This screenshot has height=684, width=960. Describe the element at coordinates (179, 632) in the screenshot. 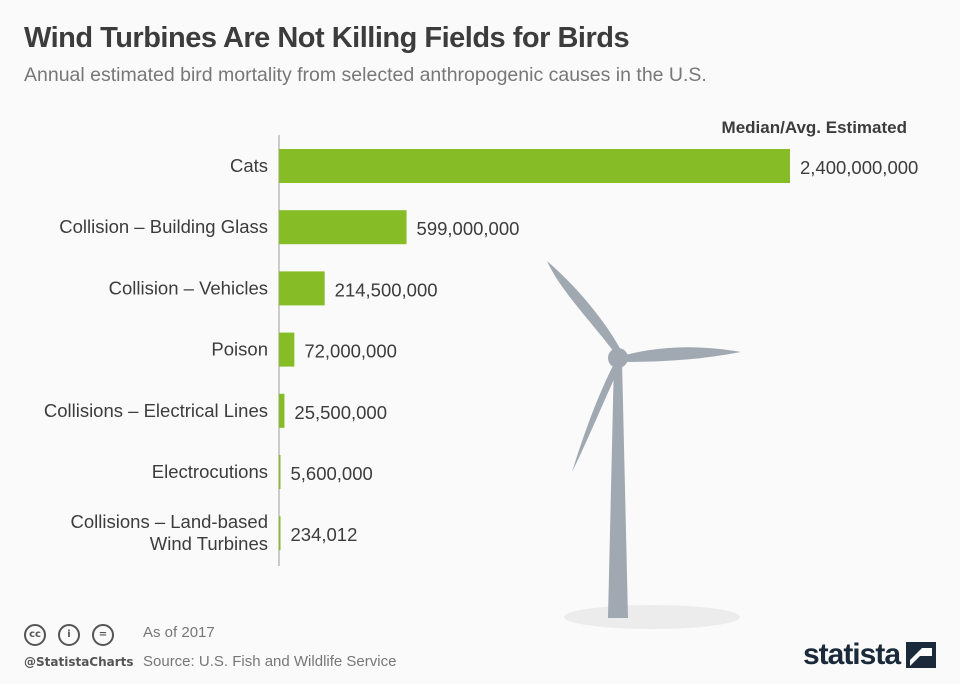

I see `as-of-note: As of 2017` at that location.